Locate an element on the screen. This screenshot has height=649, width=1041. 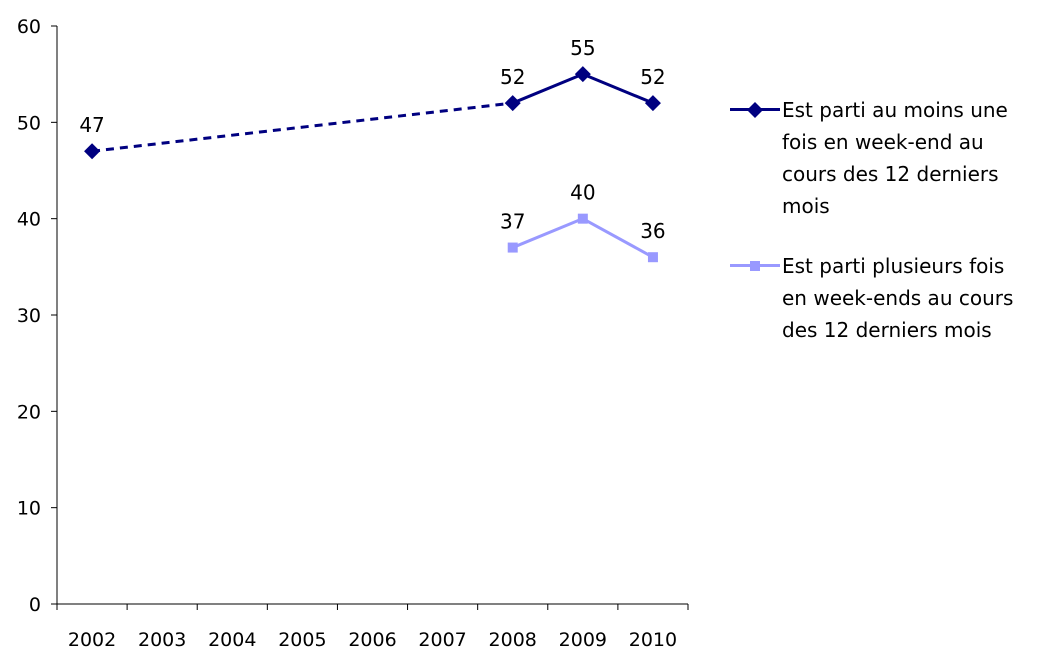
data-label: 55 is located at coordinates (582, 48).